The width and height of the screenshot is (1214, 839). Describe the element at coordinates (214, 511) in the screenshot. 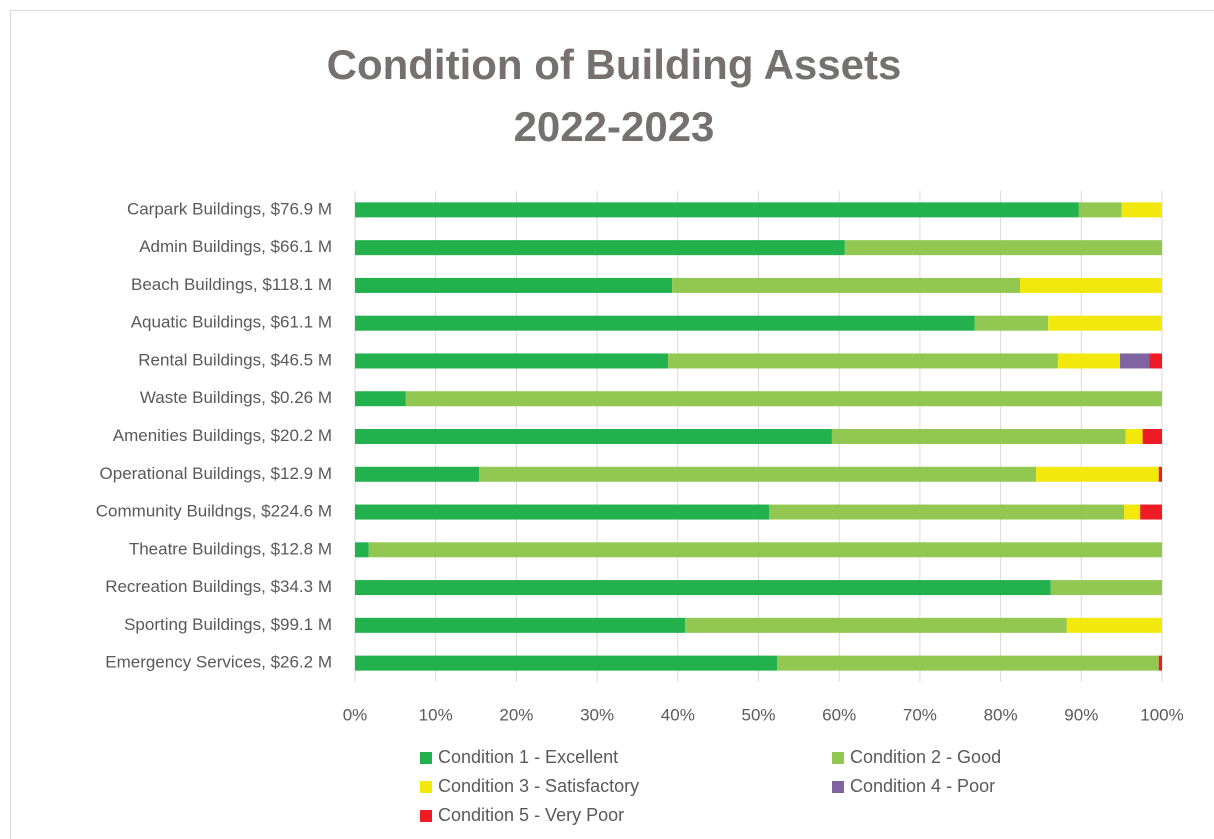

I see `y-tick-label: Community Buildngs, $224.6 M` at that location.